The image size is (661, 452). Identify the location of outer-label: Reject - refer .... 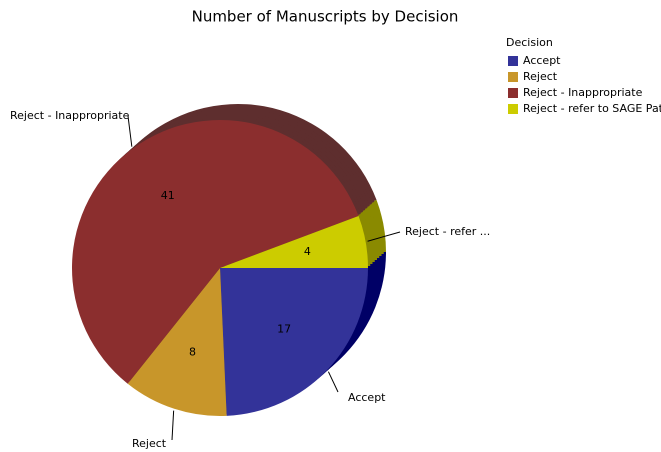
(447, 231).